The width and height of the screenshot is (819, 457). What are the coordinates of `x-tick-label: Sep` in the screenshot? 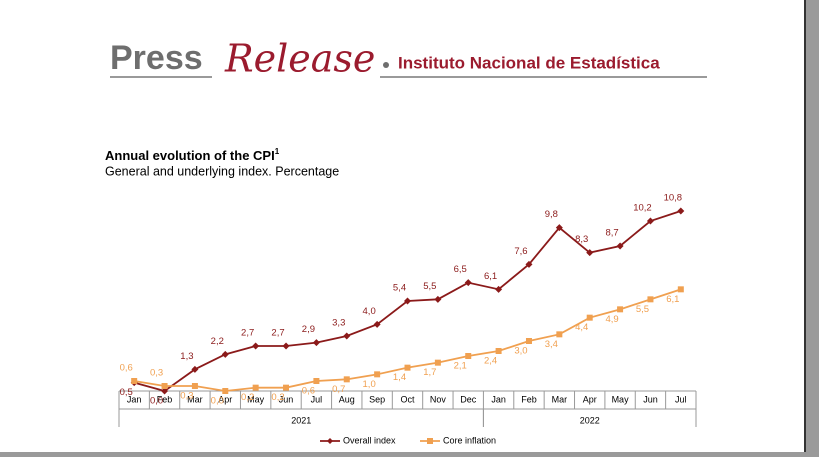 It's located at (377, 399).